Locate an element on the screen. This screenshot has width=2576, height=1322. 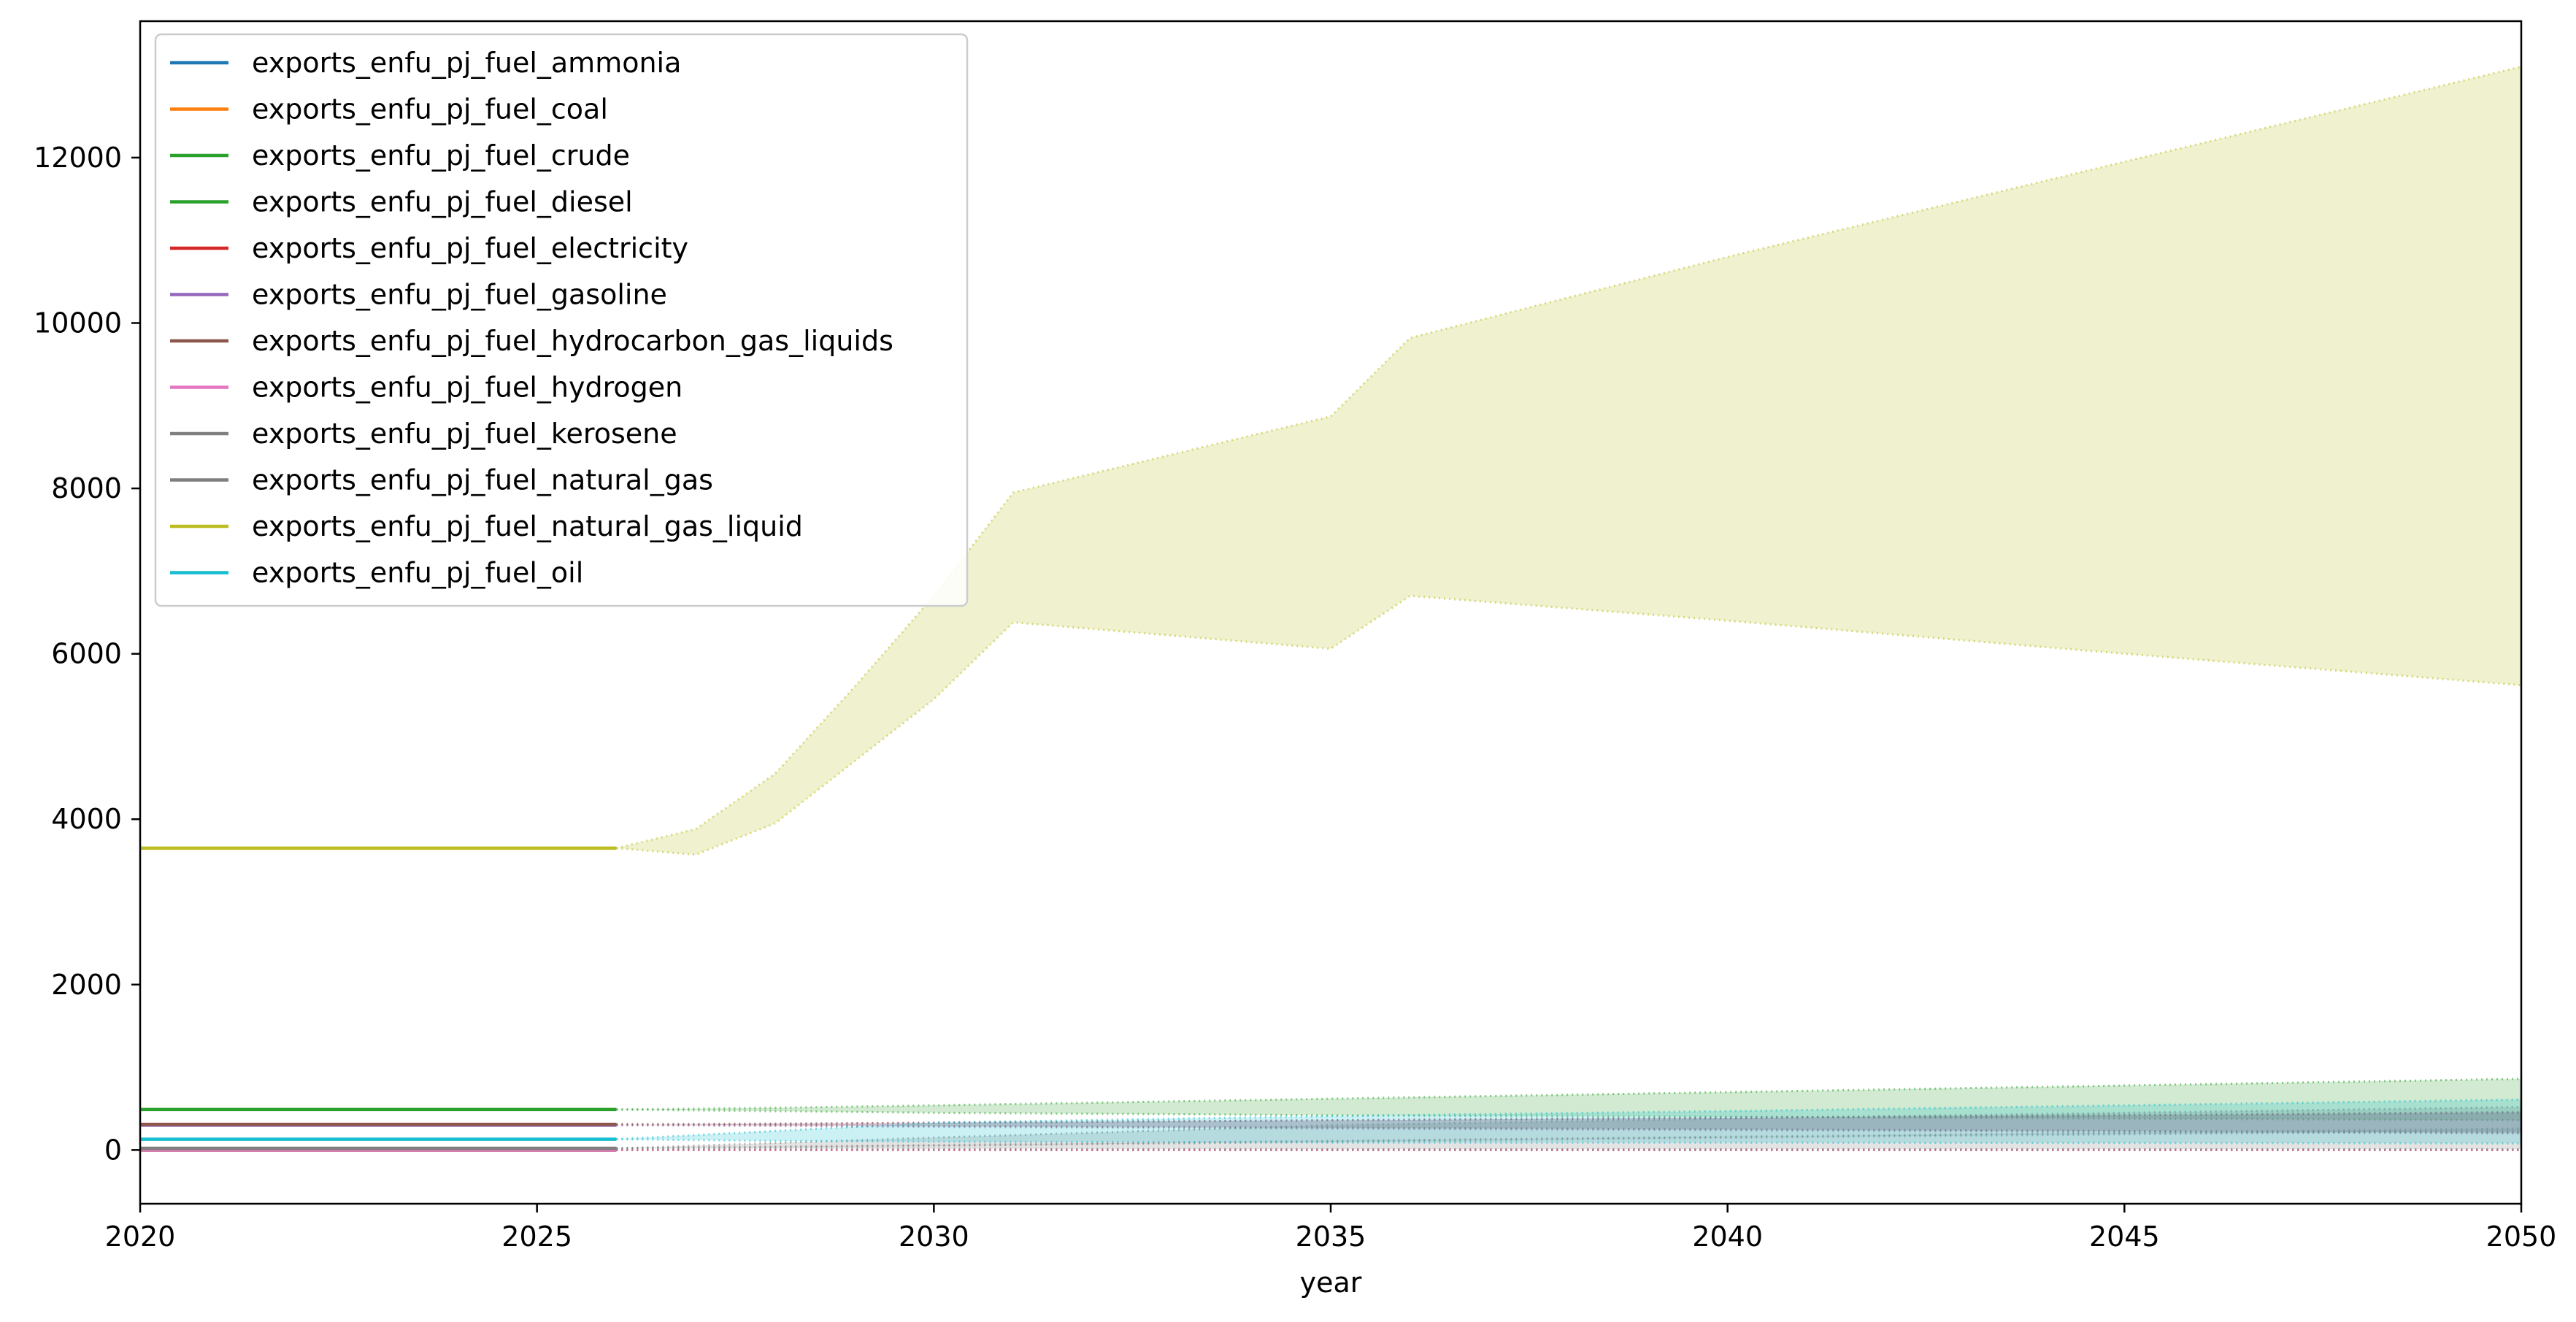
legend-item: exports_enfu_pj_fuel_electricity is located at coordinates (429, 248).